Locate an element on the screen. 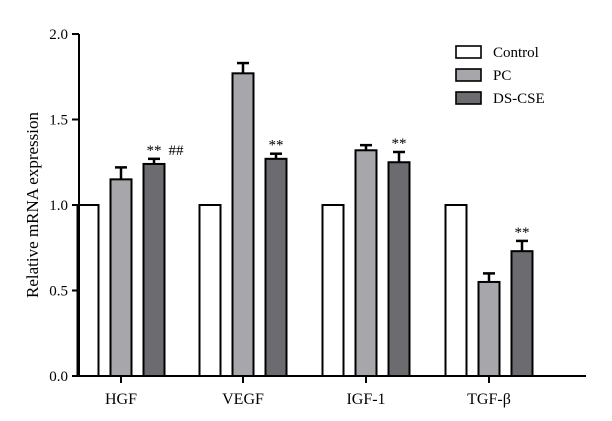 This screenshot has width=612, height=421. y-tick-label: 1.0 is located at coordinates (58, 206).